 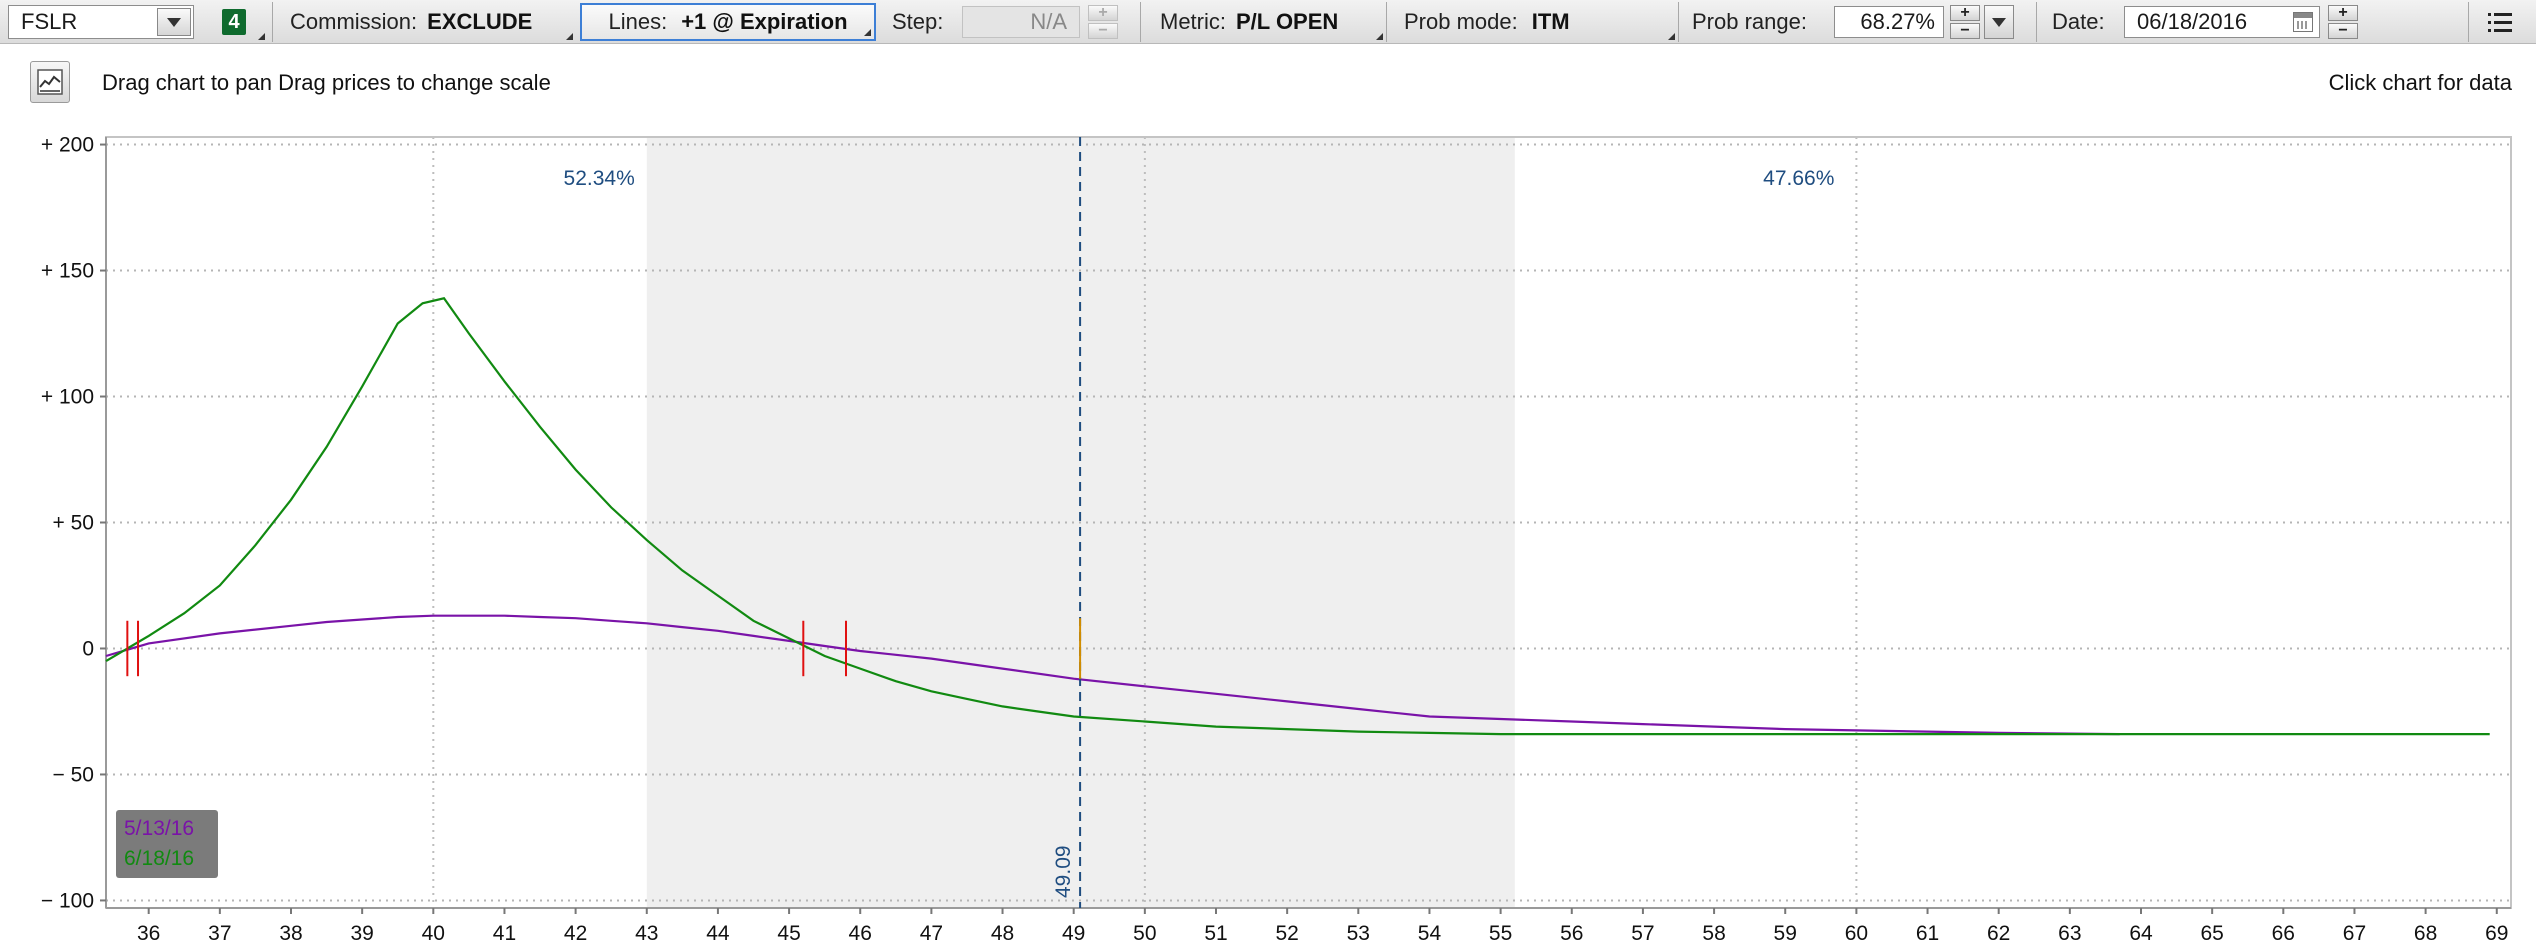 I want to click on x-tick-label: 43, so click(x=646, y=933).